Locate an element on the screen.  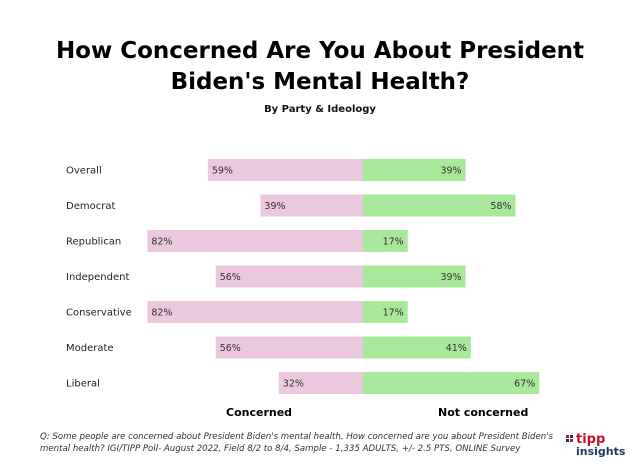
value-label-concerned: 39% is located at coordinates (274, 206).